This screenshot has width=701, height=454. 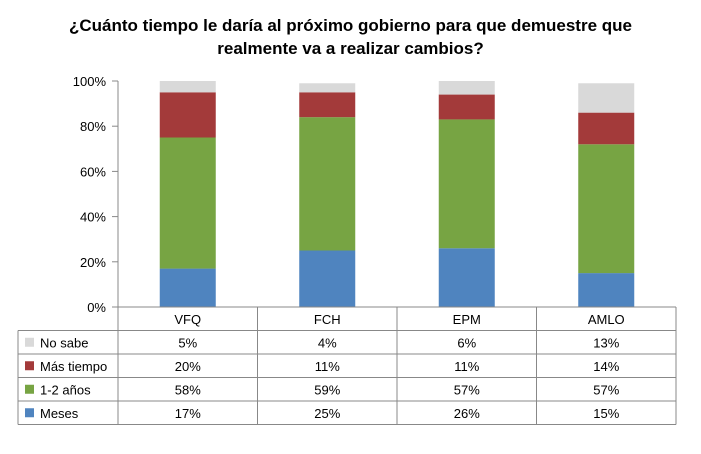 I want to click on data-label: 15%, so click(x=606, y=413).